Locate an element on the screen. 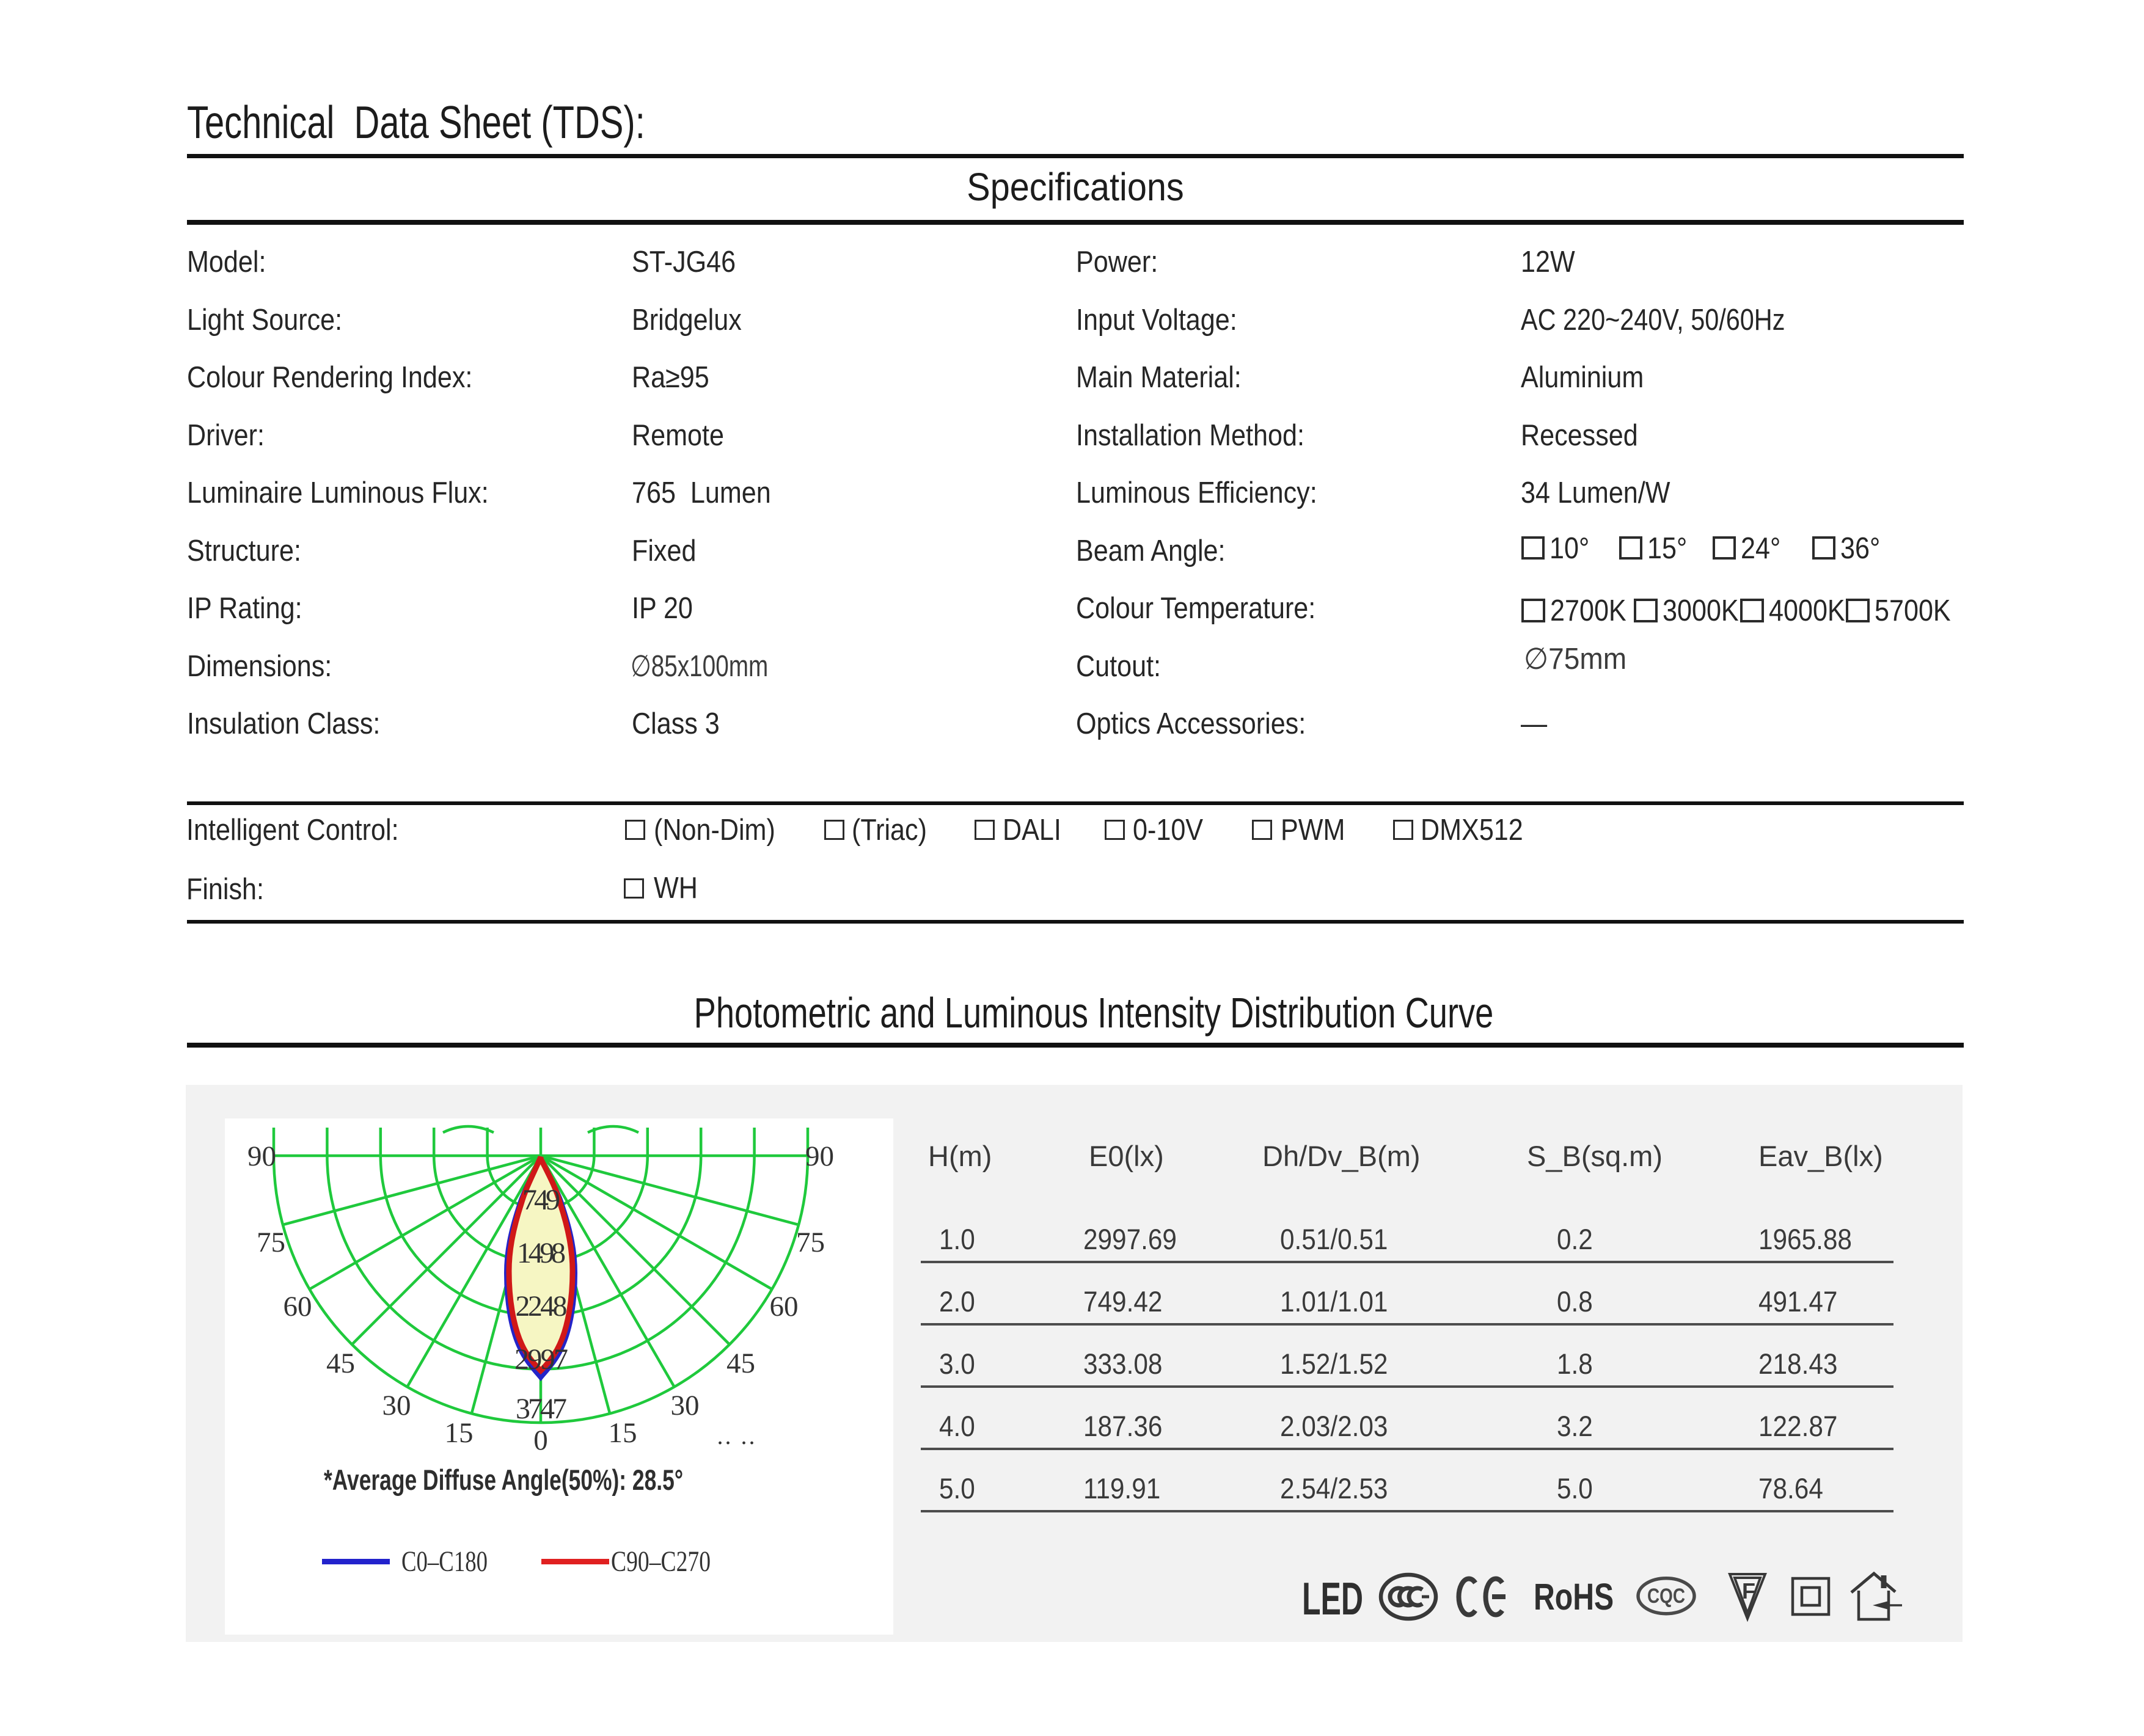 This screenshot has height=1736, width=2144. svg-text: 2248 is located at coordinates (542, 1306).